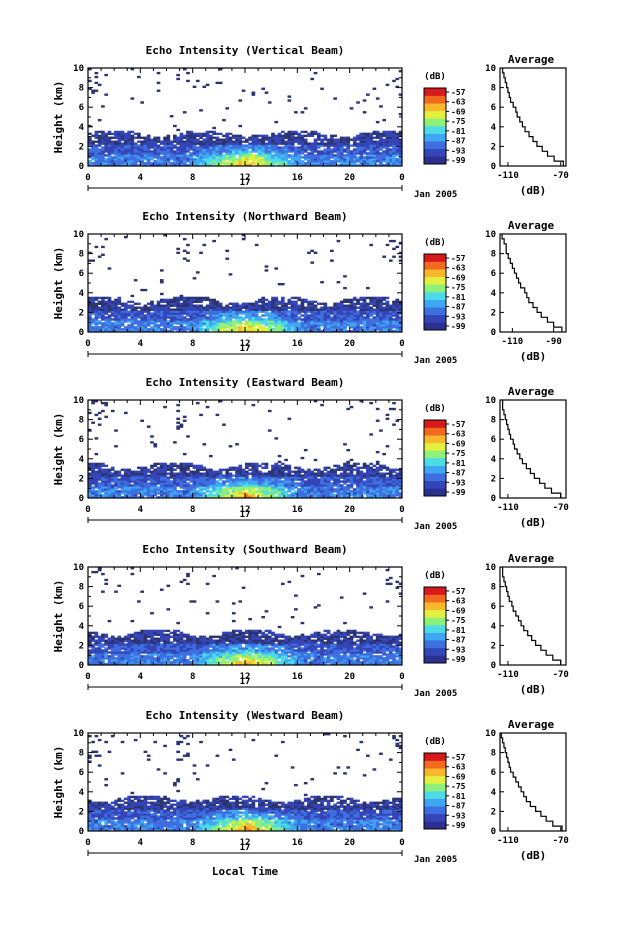 The image size is (621, 929). What do you see at coordinates (533, 449) in the screenshot?
I see `profile-frame` at bounding box center [533, 449].